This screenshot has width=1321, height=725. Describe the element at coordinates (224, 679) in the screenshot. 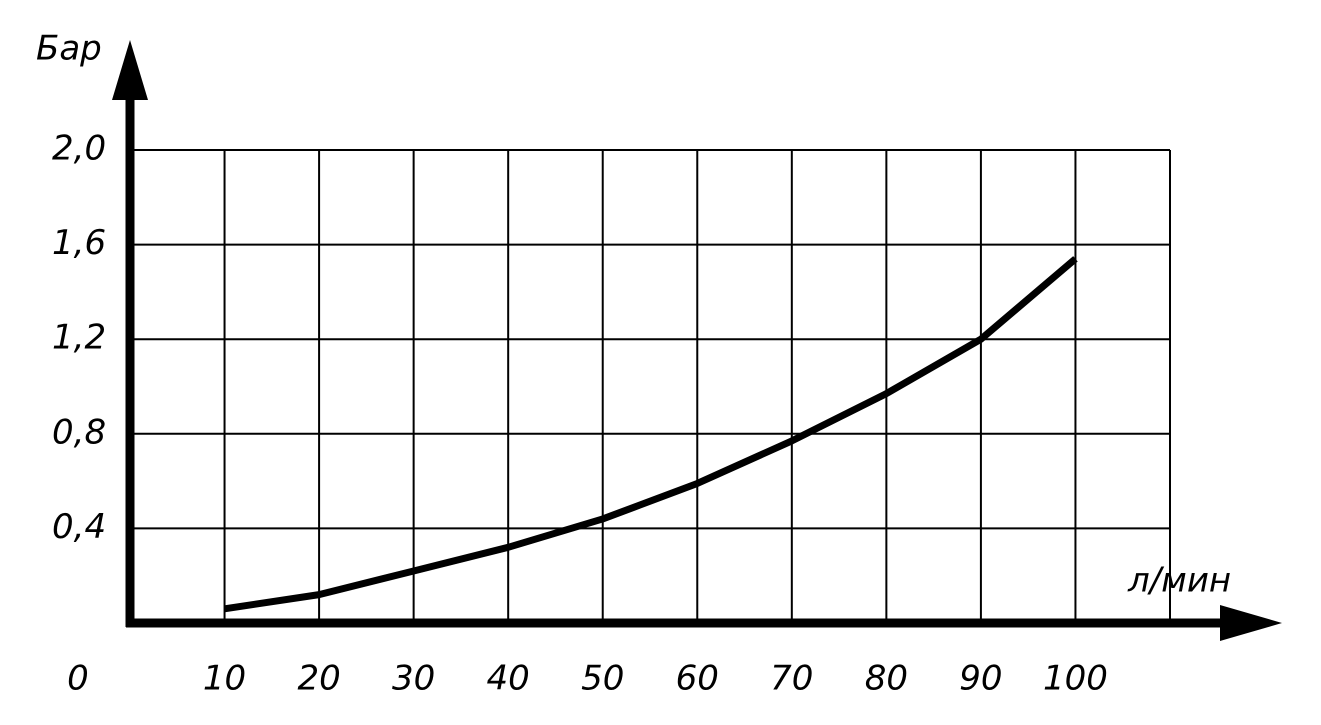

I see `x-tick-label: 10` at that location.